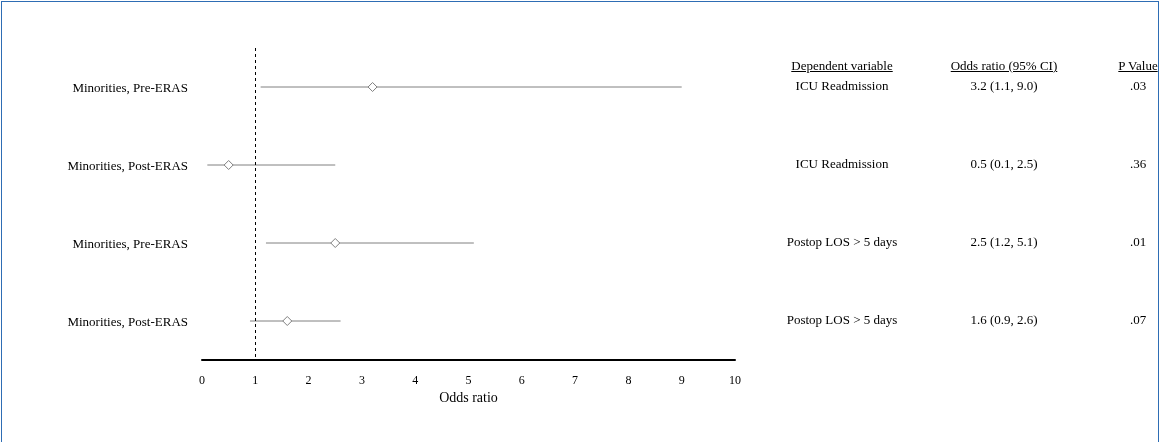 This screenshot has height=442, width=1162. I want to click on text: .07, so click(1138, 320).